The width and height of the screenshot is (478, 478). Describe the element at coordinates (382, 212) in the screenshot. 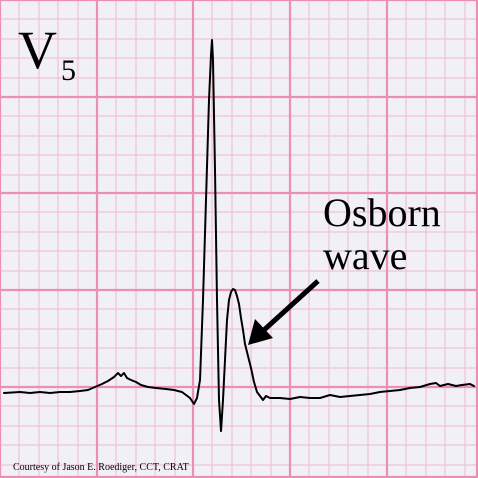

I see `annotation-line-1: Osborn` at that location.